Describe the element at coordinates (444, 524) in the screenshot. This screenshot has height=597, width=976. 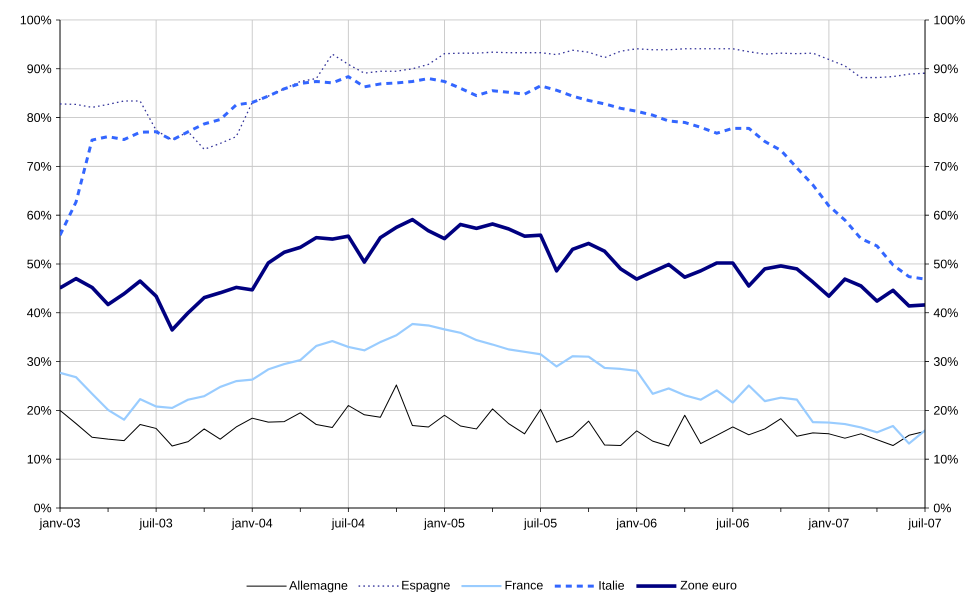
I see `x-tick-label: janv-05` at that location.